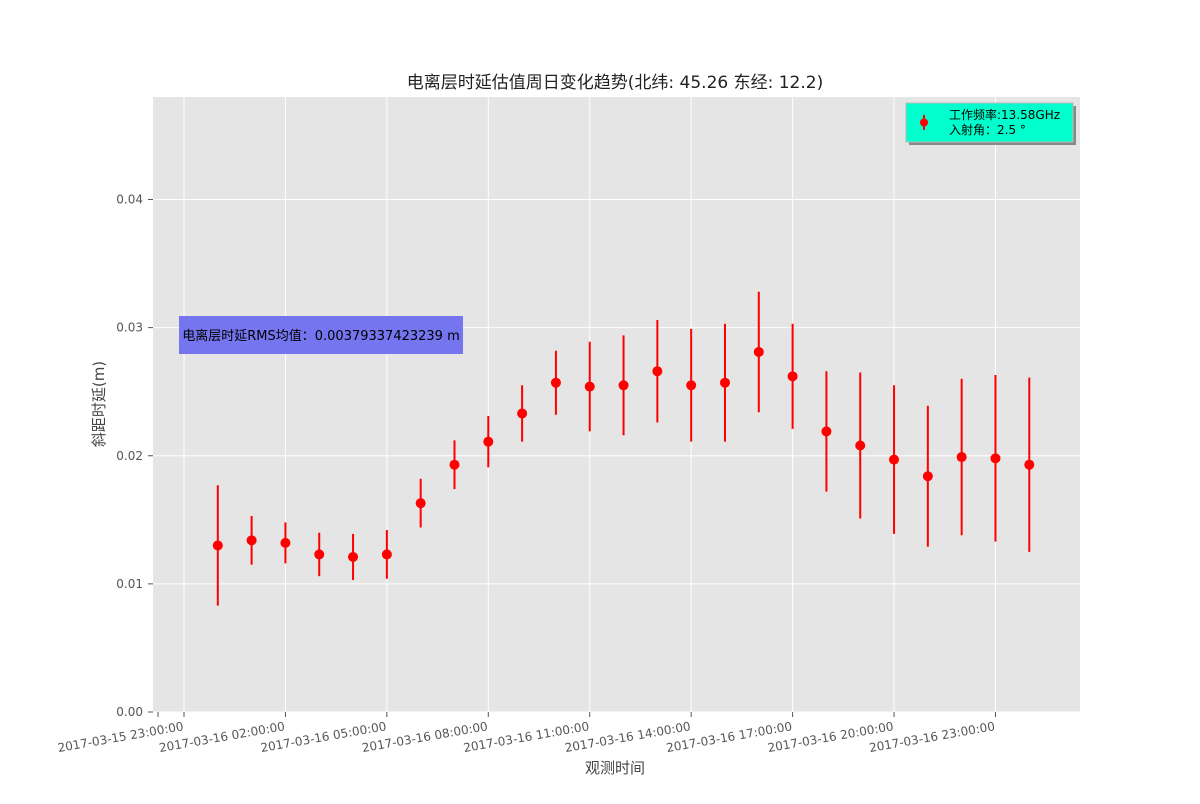  Describe the element at coordinates (924, 122) in the screenshot. I see `legend-marker-icon` at that location.